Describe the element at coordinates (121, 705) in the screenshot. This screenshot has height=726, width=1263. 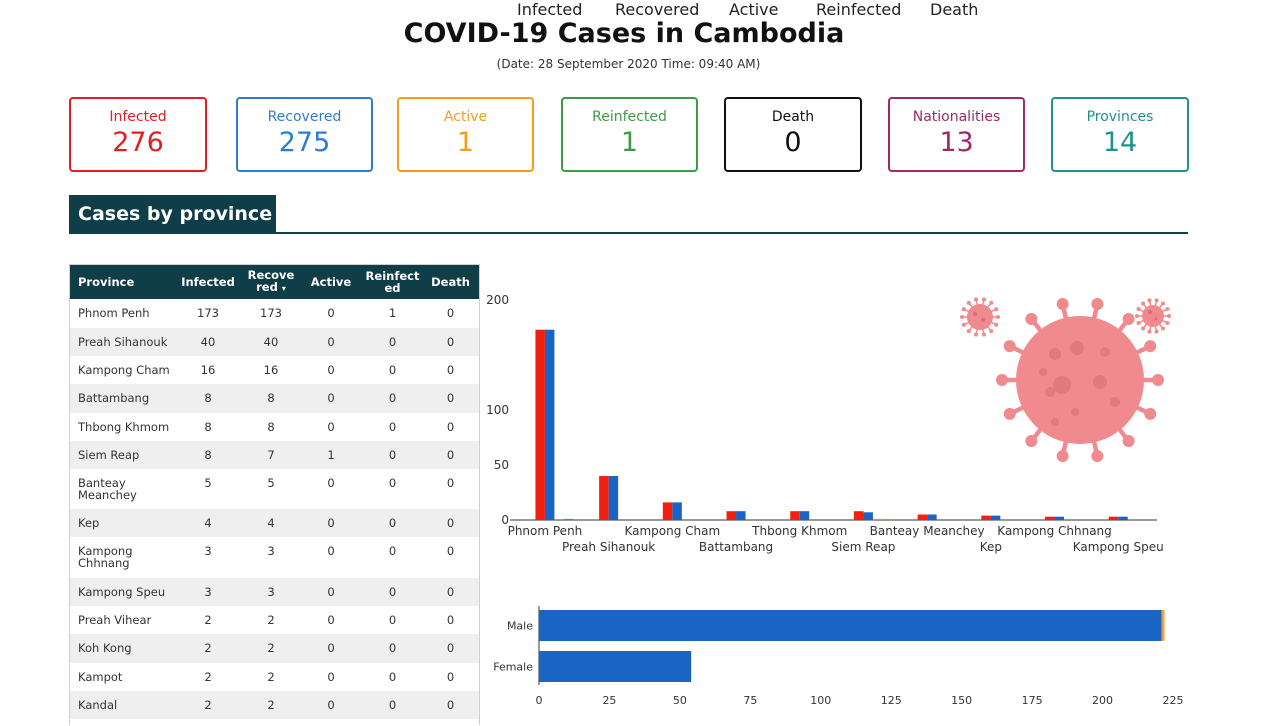
I see `province-name-cell: Kandal` at that location.